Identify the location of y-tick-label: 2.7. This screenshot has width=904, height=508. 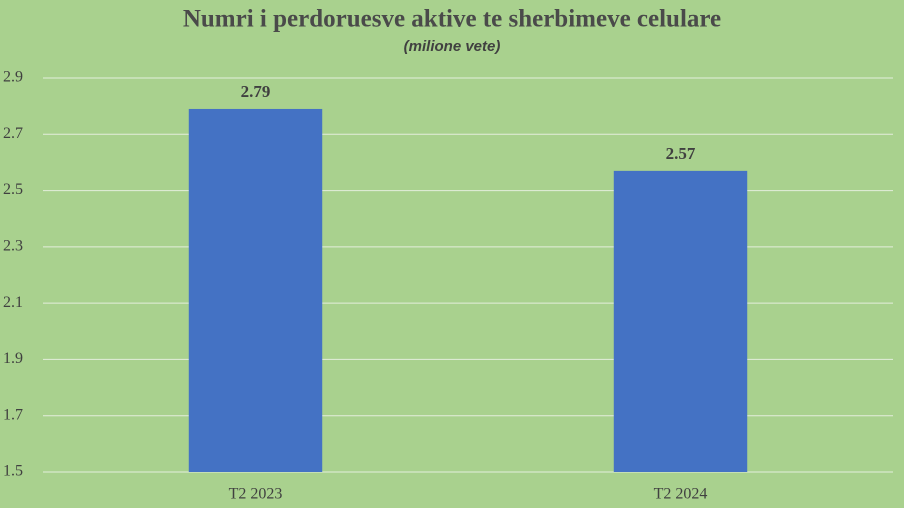
(13, 133).